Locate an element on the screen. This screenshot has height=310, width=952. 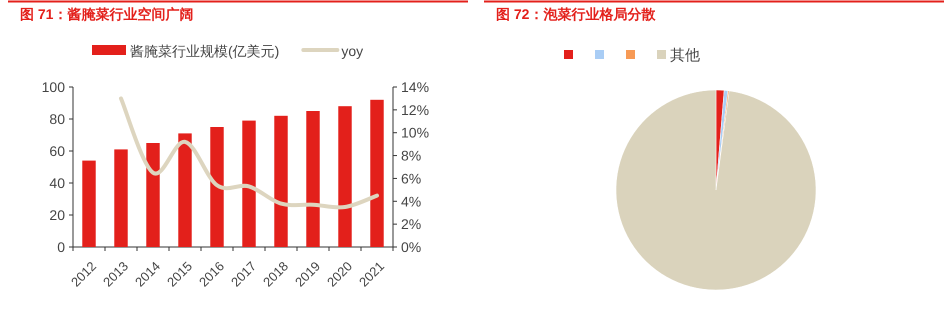
y2-tick-label: 0% is located at coordinates (411, 247).